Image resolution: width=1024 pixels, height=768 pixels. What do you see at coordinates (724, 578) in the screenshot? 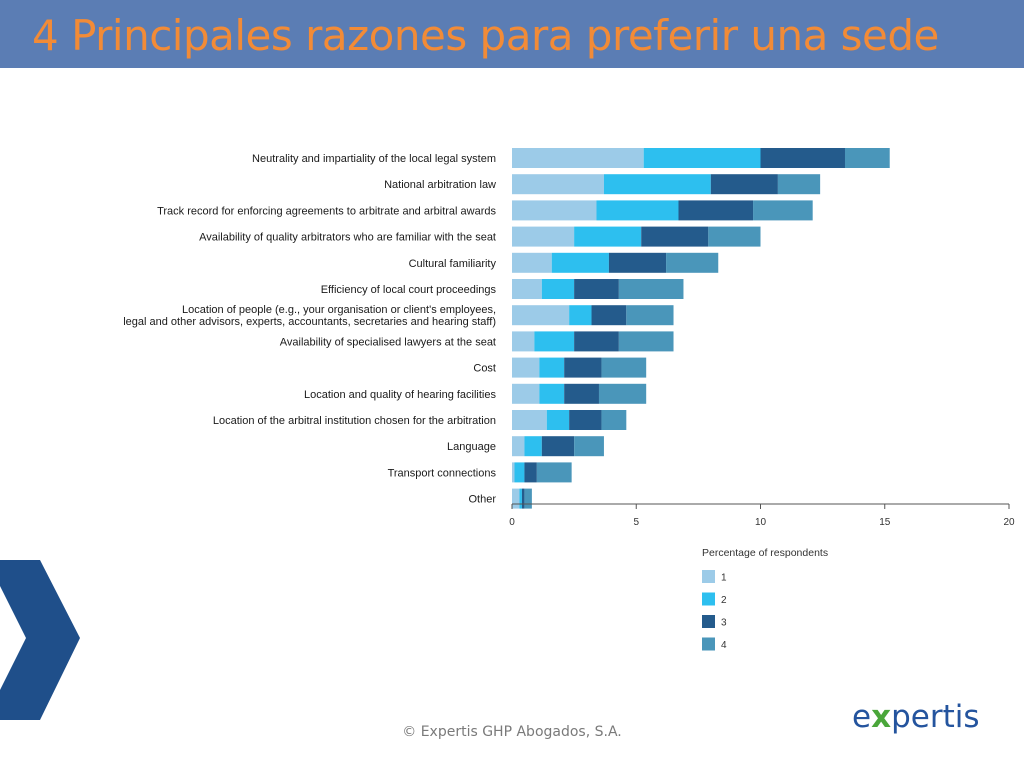
I see `legend-label-1: 1` at bounding box center [724, 578].